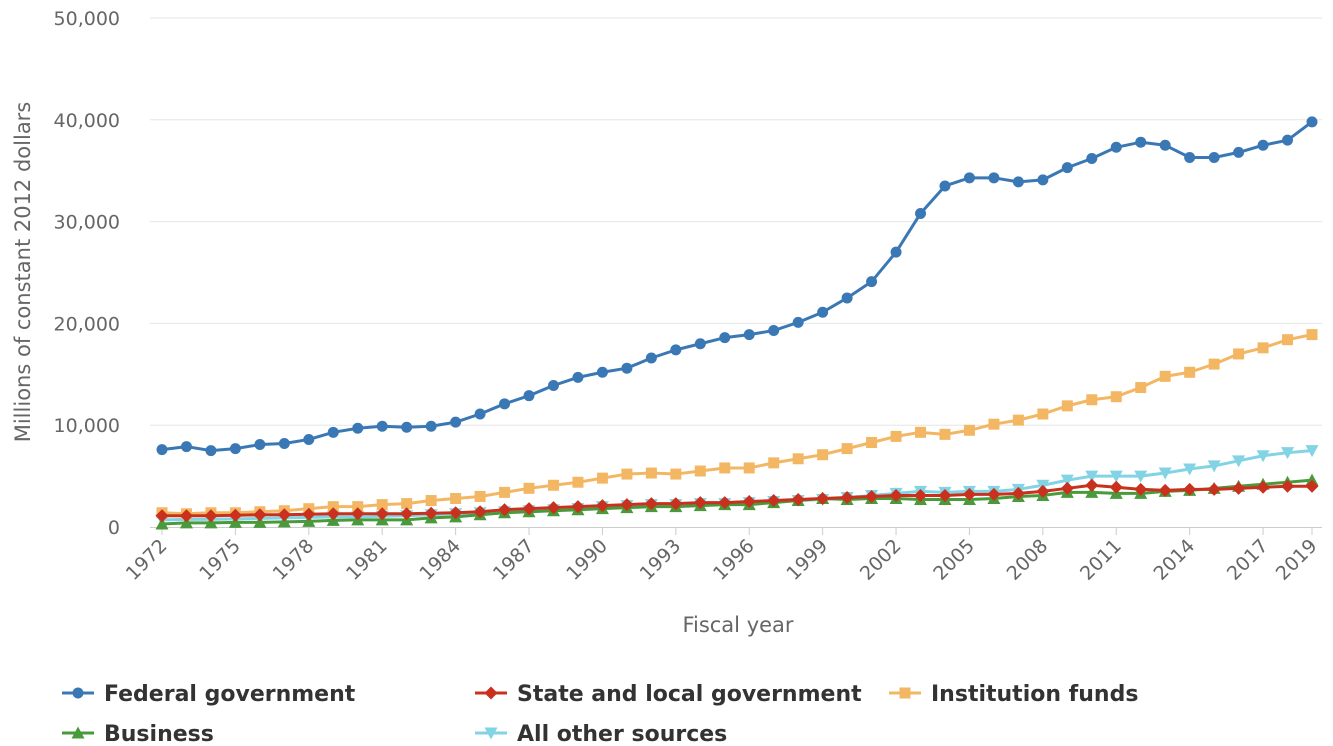 Image resolution: width=1333 pixels, height=746 pixels. I want to click on legend-item-institution-funds: Institution funds, so click(1013, 694).